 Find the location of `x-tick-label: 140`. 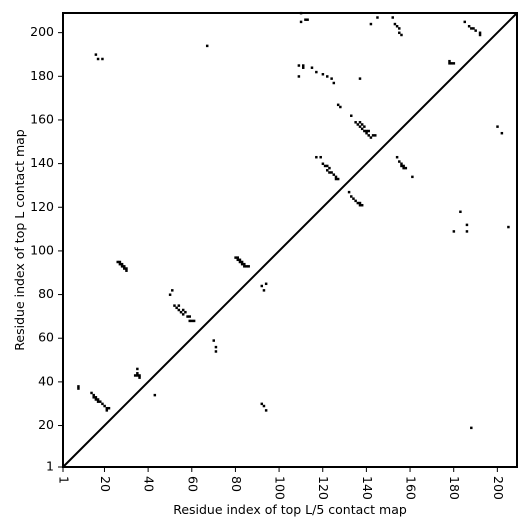

x-tick-label: 140 is located at coordinates (367, 488).